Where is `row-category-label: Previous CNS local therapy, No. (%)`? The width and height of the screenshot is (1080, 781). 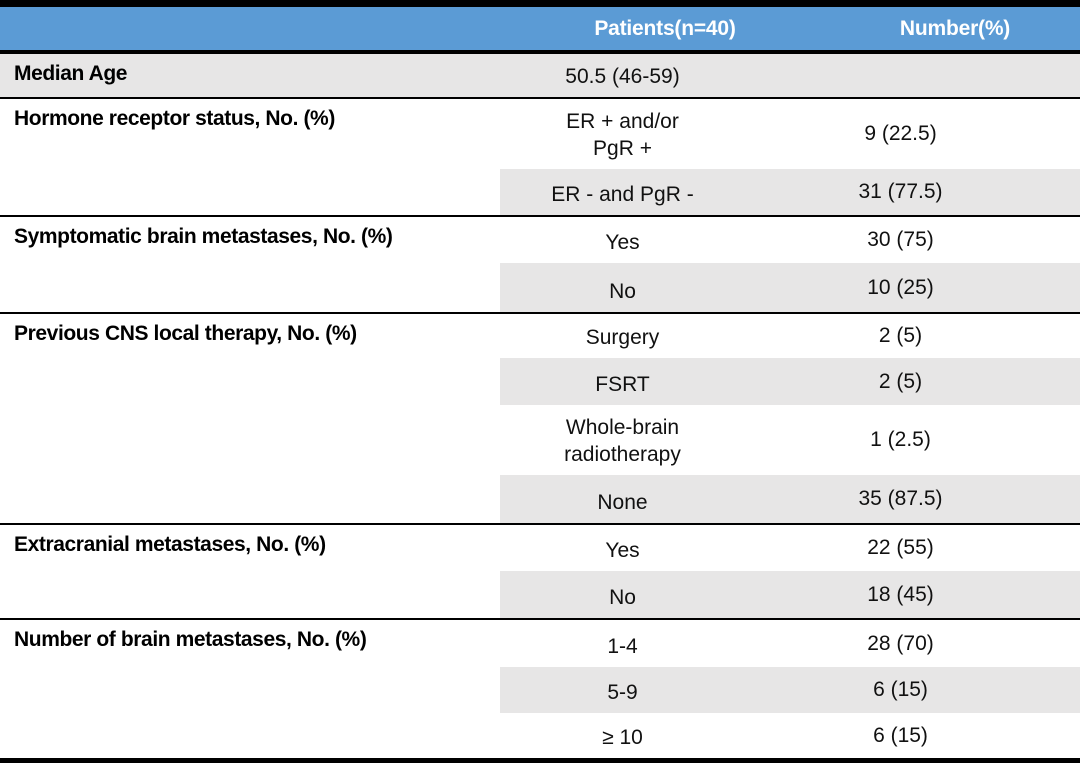
row-category-label: Previous CNS local therapy, No. (%) is located at coordinates (185, 333).